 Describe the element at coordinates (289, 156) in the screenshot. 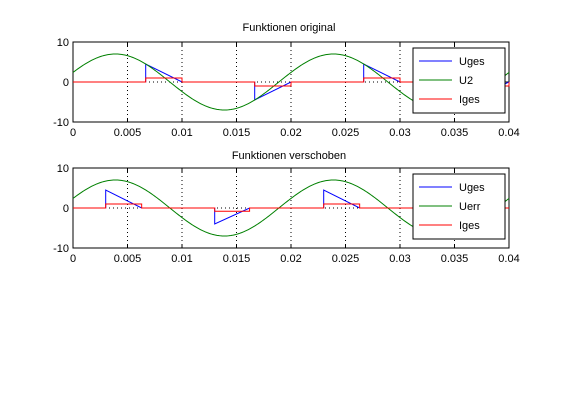

I see `plot-title: Funktionen verschoben` at that location.